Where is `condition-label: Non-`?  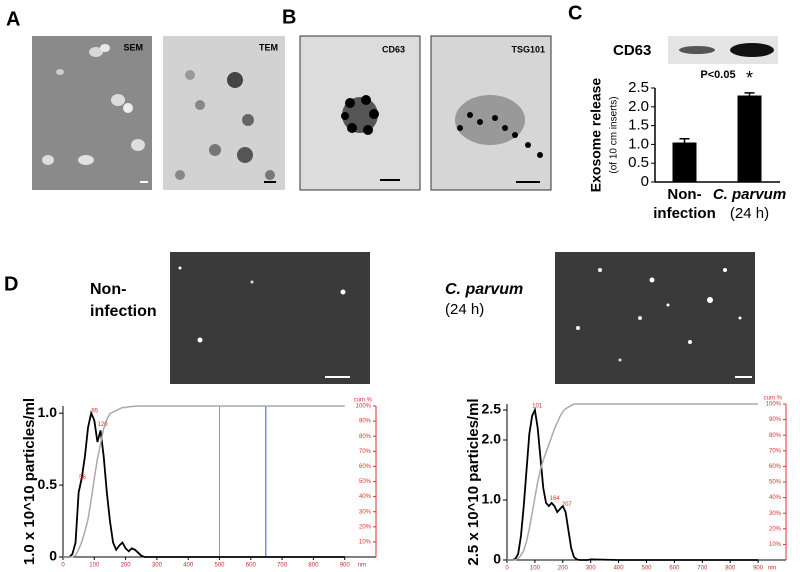 condition-label: Non- is located at coordinates (108, 289).